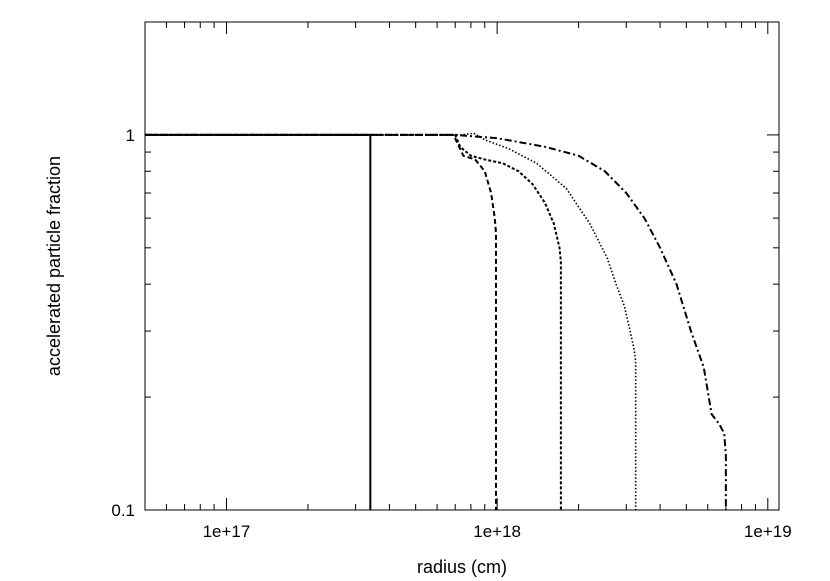  What do you see at coordinates (497, 531) in the screenshot?
I see `x-tick-label: 1e+18` at bounding box center [497, 531].